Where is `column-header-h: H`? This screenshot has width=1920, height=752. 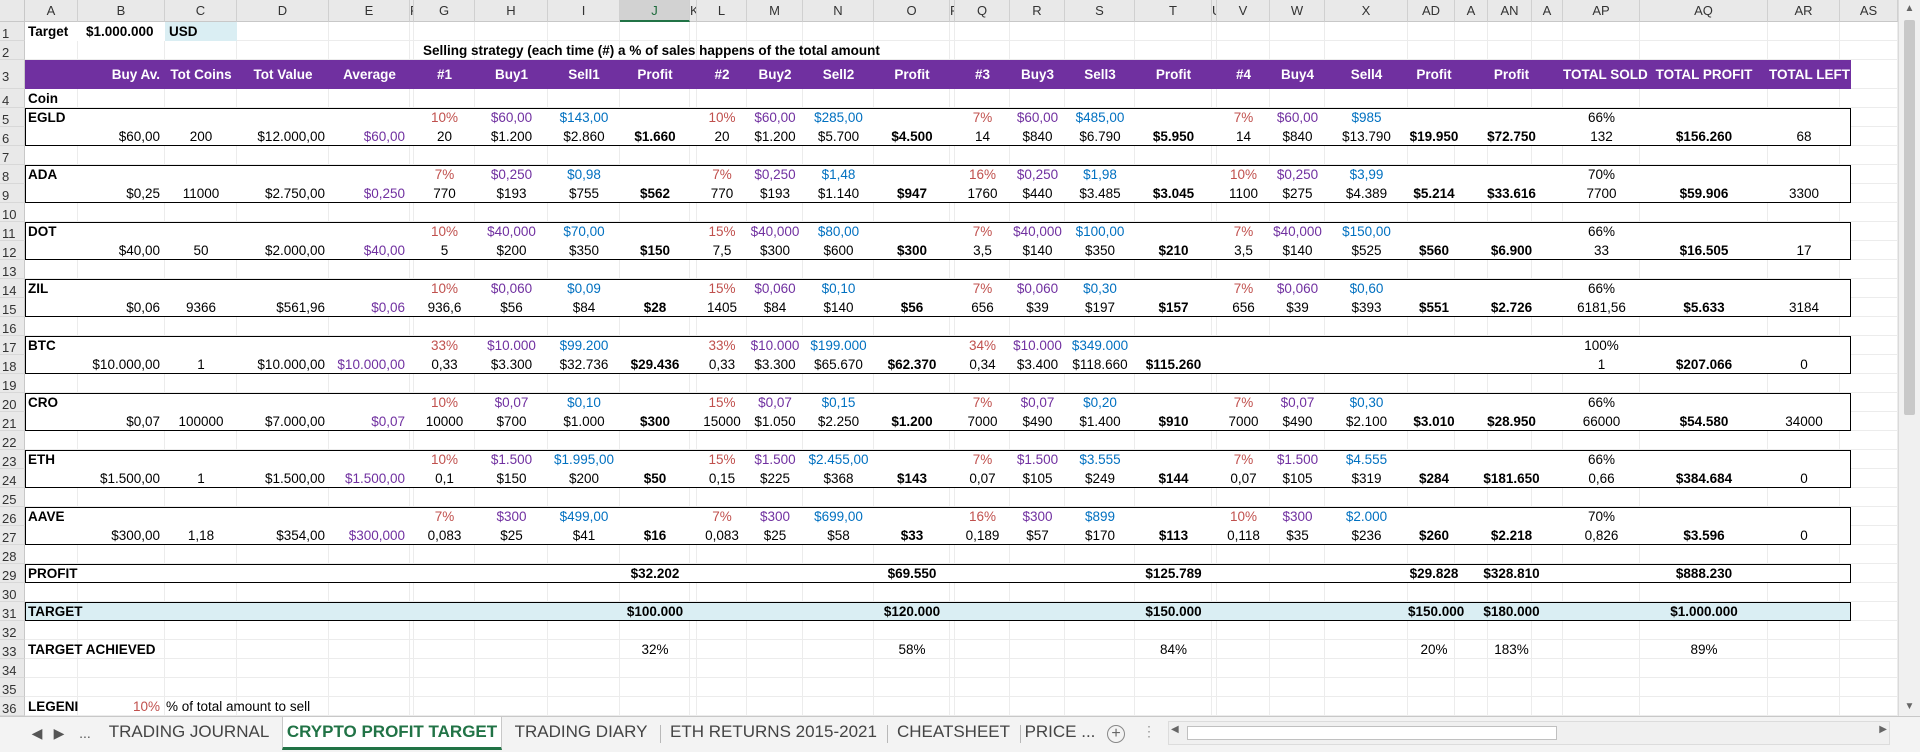 column-header-h: H is located at coordinates (511, 11).